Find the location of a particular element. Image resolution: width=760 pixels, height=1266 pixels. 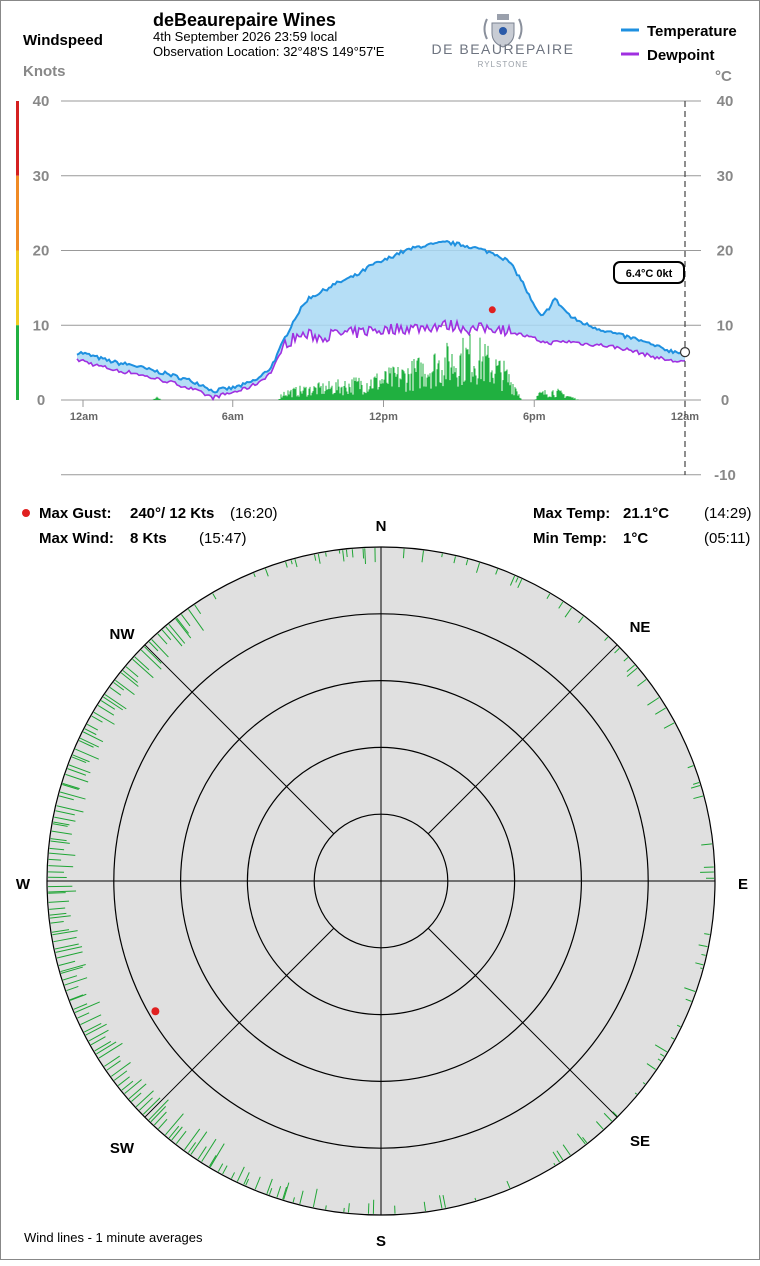

logo-name: DE BEAUREPAIRE is located at coordinates (503, 49).